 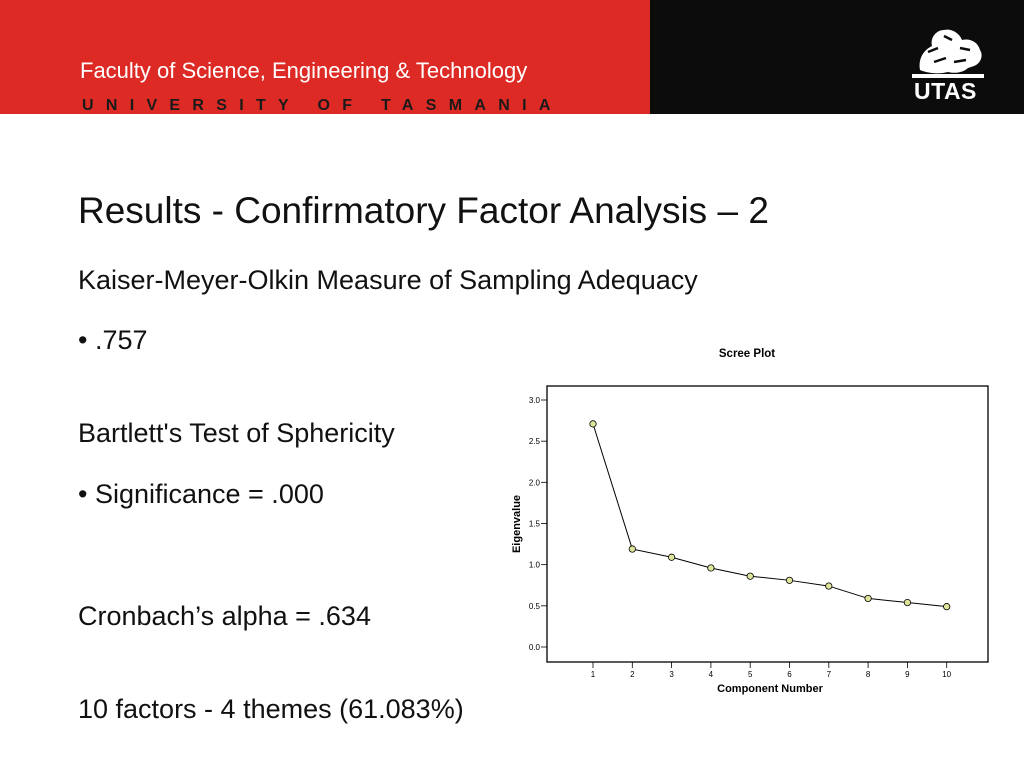 What do you see at coordinates (535, 482) in the screenshot?
I see `y-tick-label: 2.0` at bounding box center [535, 482].